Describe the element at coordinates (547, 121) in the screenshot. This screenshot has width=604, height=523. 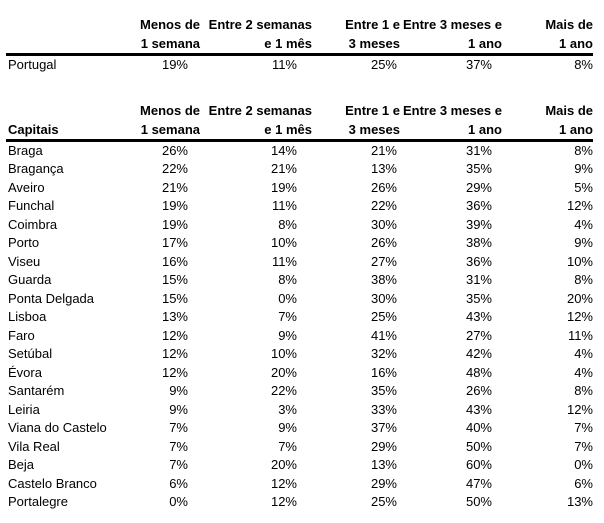
I see `column-header: Mais de 1 ano` at that location.